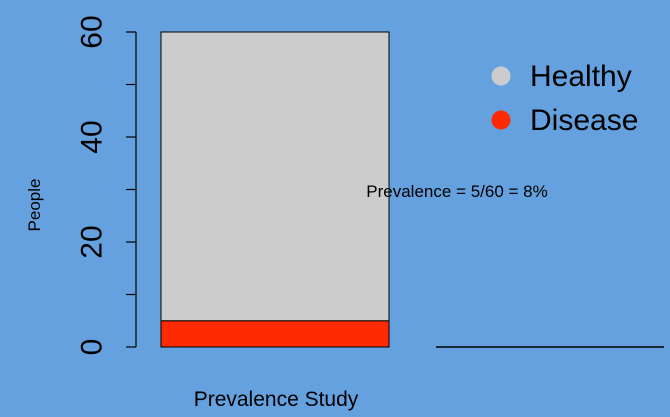 This screenshot has width=670, height=417. Describe the element at coordinates (275, 334) in the screenshot. I see `bar-segment-disease` at that location.